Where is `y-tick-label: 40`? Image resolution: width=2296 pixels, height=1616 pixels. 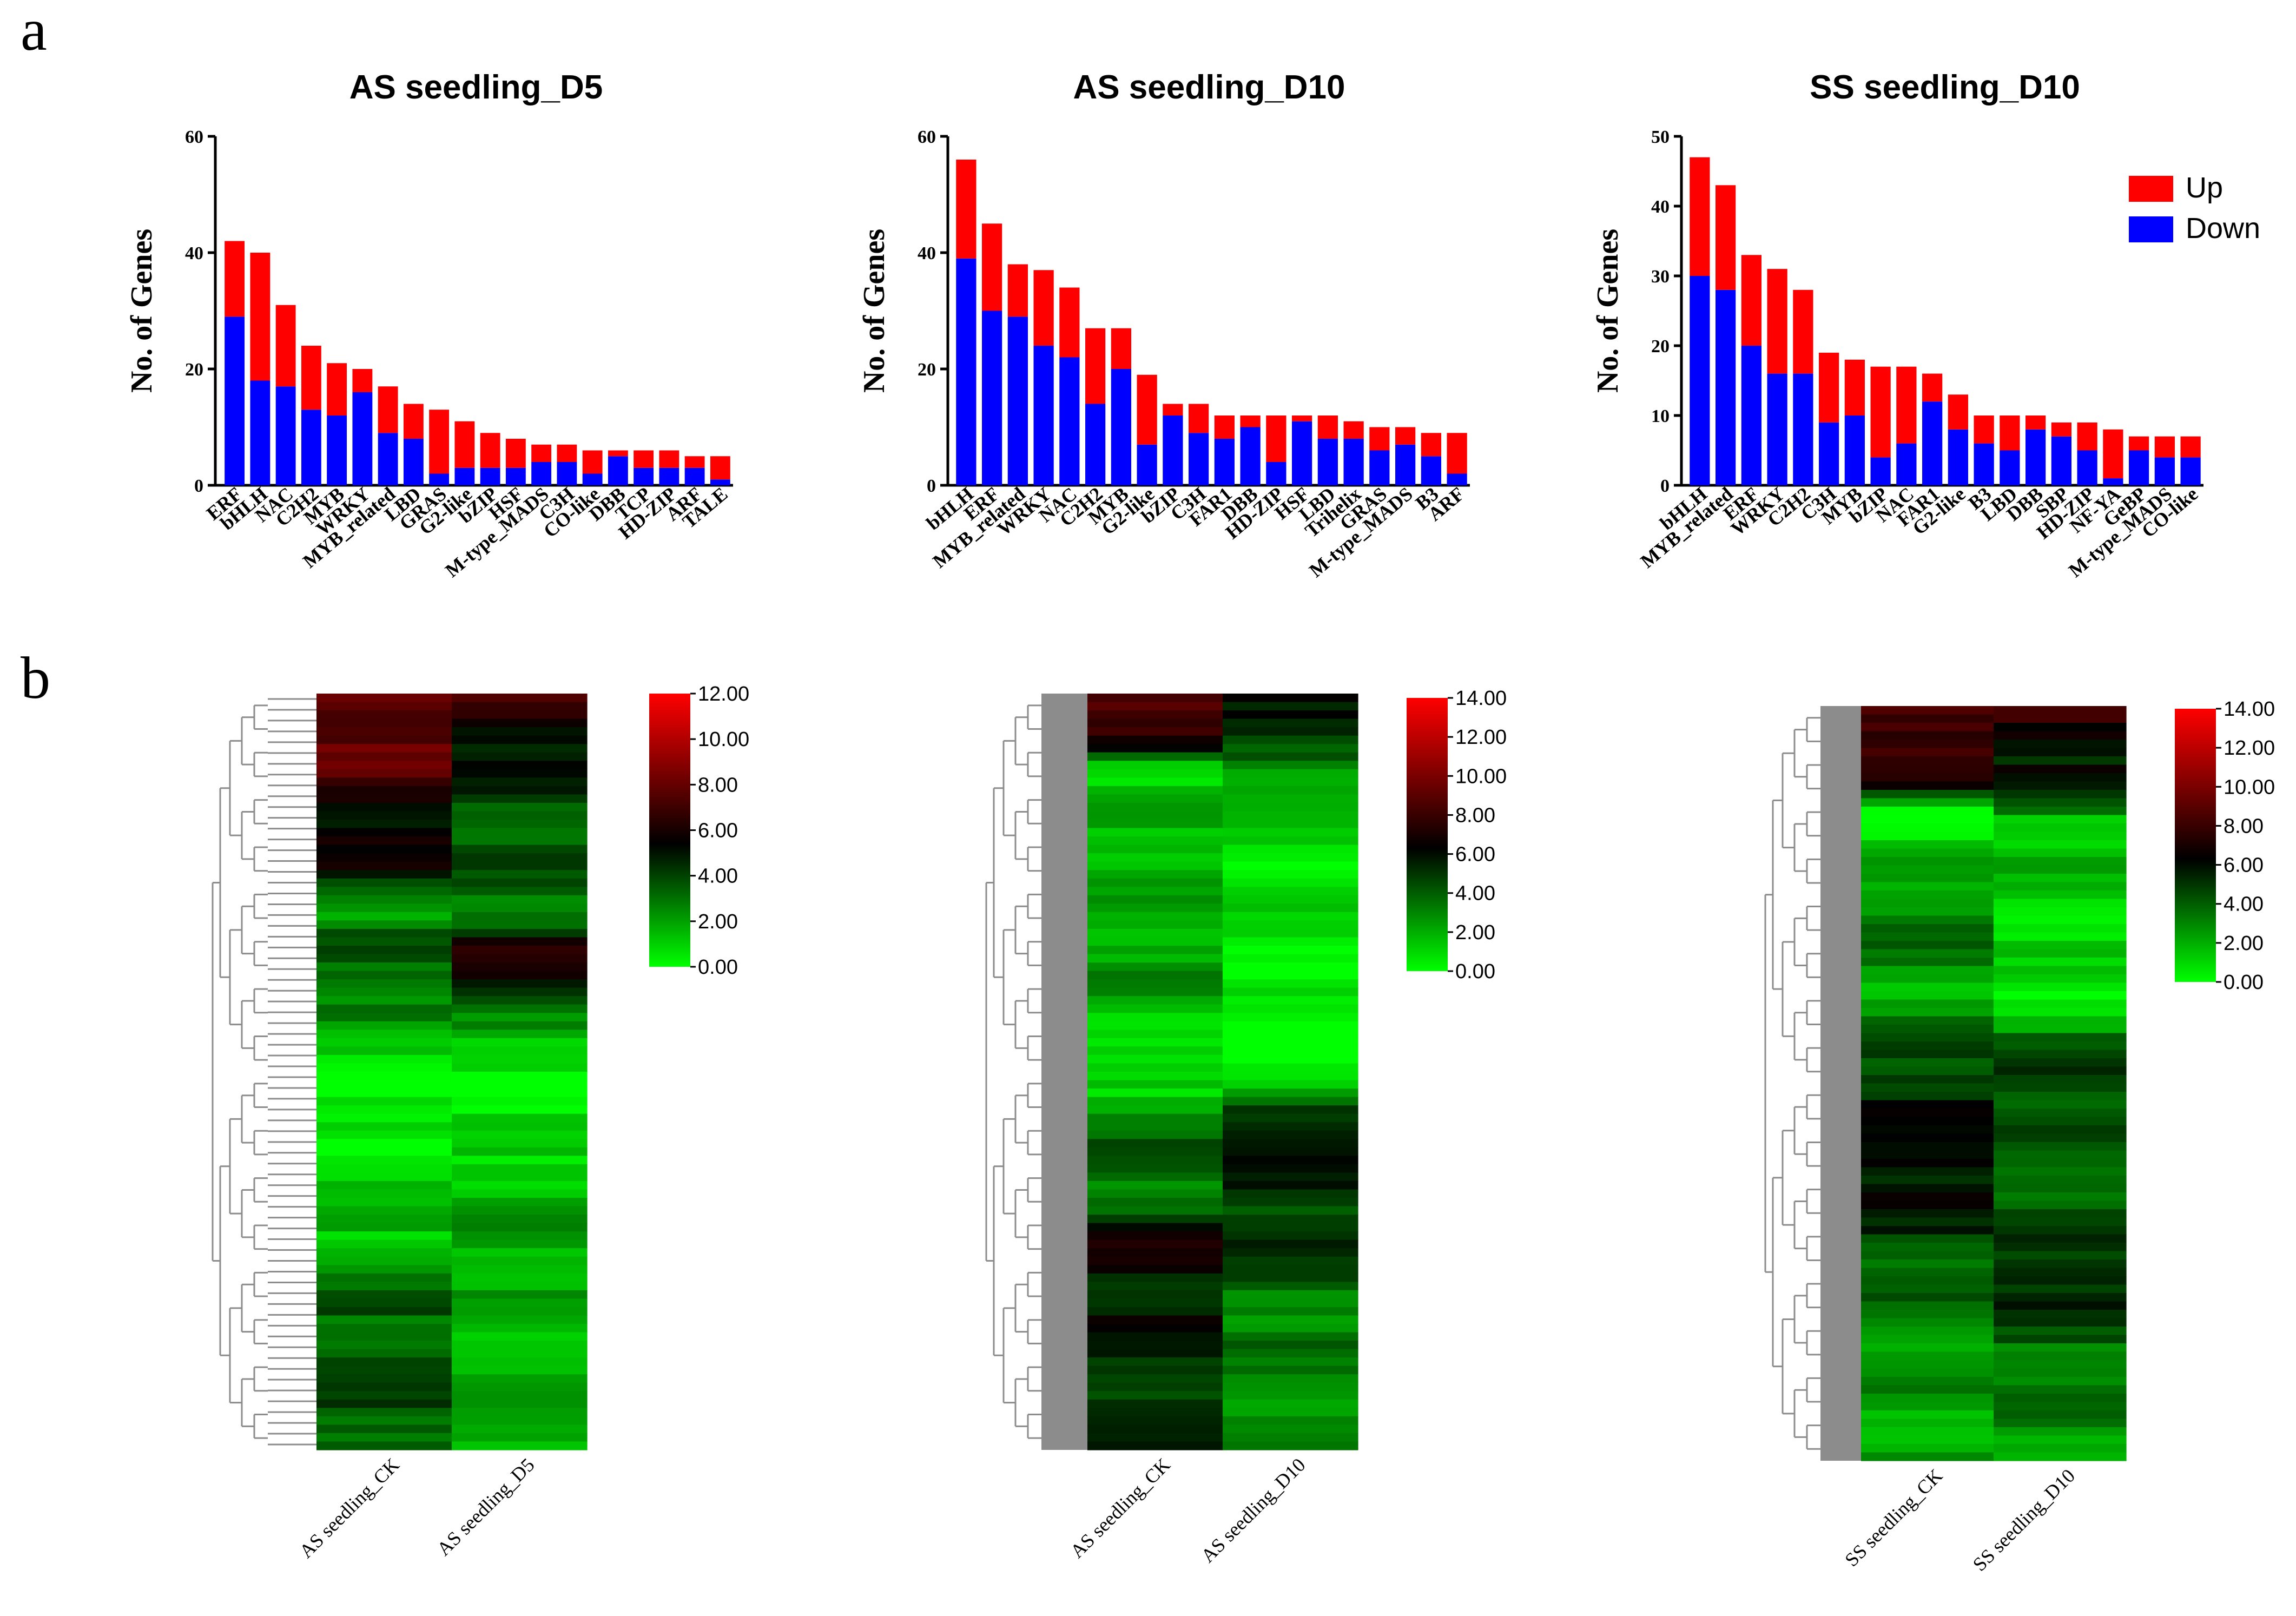
y-tick-label: 40 is located at coordinates (194, 253).